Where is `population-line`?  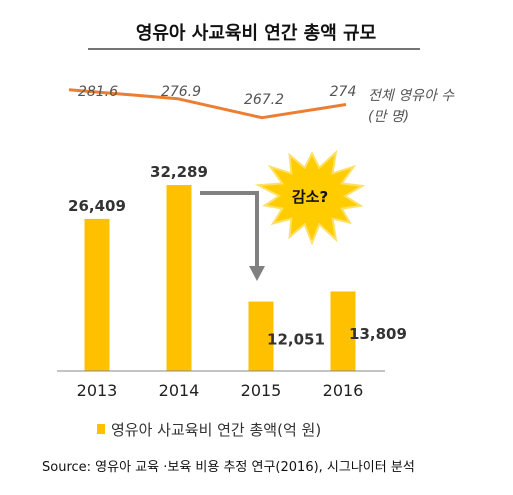
population-line is located at coordinates (207, 104).